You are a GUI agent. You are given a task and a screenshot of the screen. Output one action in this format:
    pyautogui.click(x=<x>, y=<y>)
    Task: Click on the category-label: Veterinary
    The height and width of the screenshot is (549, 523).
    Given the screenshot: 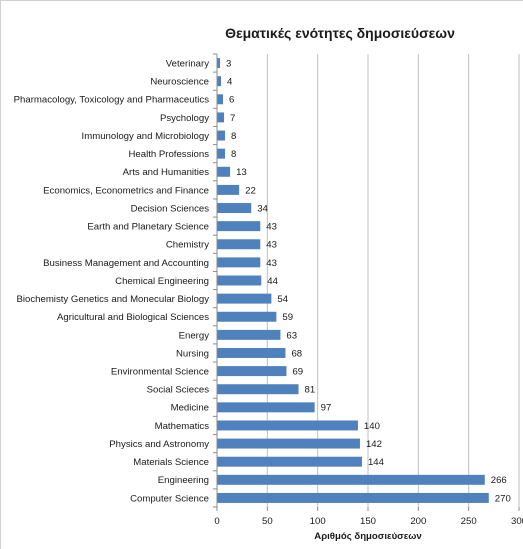 What is the action you would take?
    pyautogui.click(x=187, y=63)
    